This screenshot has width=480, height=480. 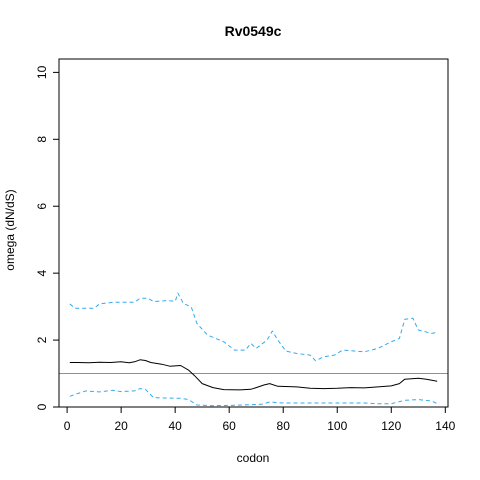 What do you see at coordinates (42, 272) in the screenshot?
I see `y-tick-label: 4` at bounding box center [42, 272].